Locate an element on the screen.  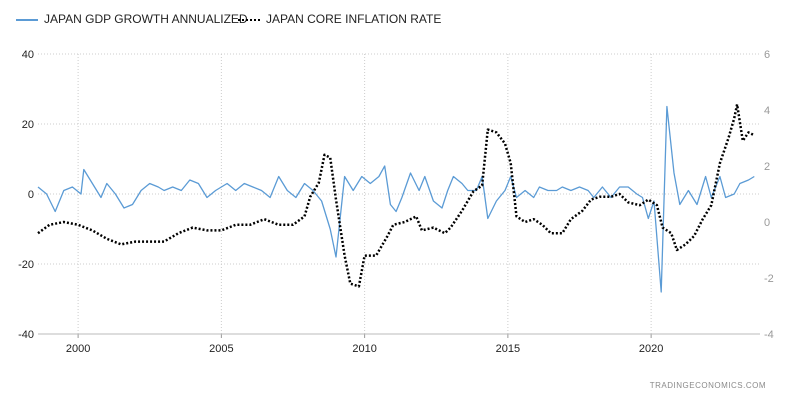
x-tick-label: 2015 is located at coordinates (508, 349).